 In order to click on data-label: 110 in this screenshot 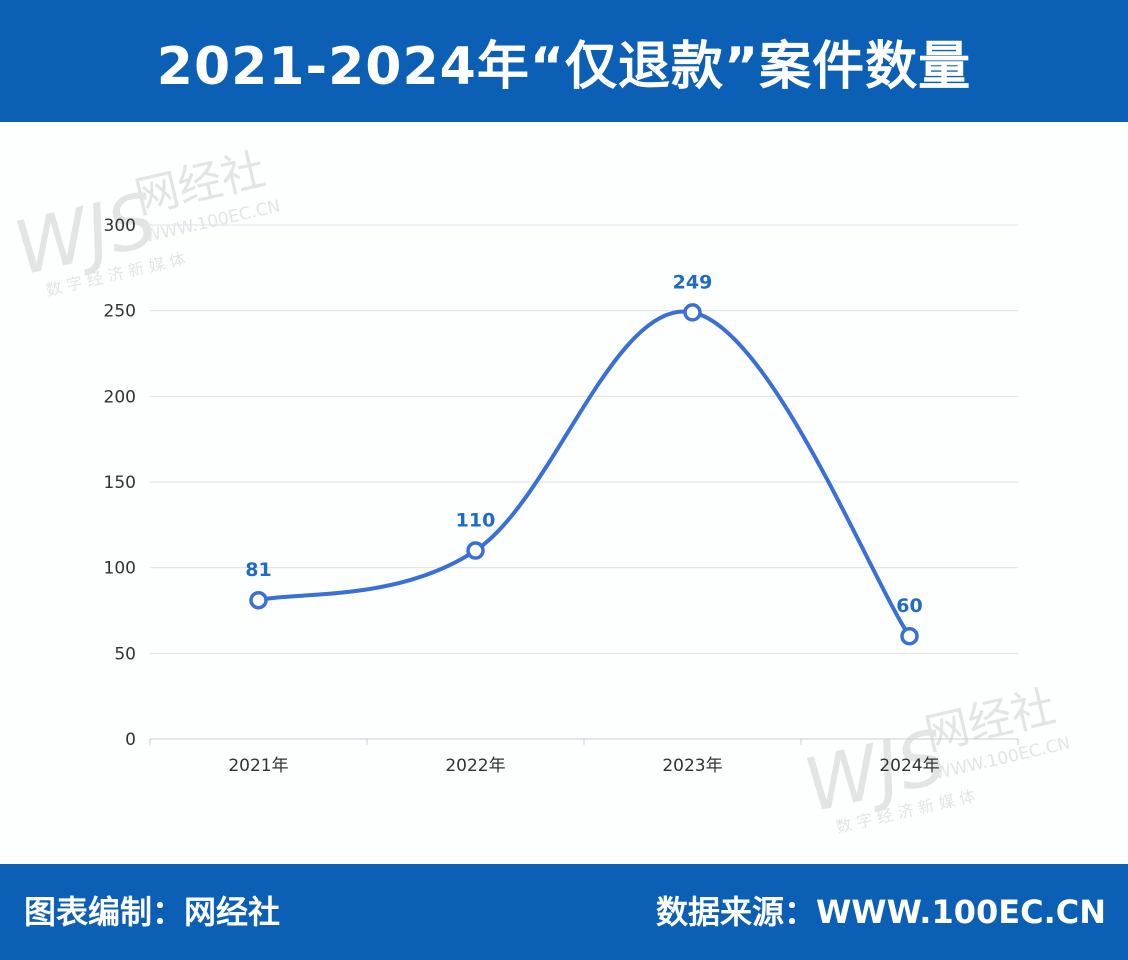, I will do `click(476, 521)`.